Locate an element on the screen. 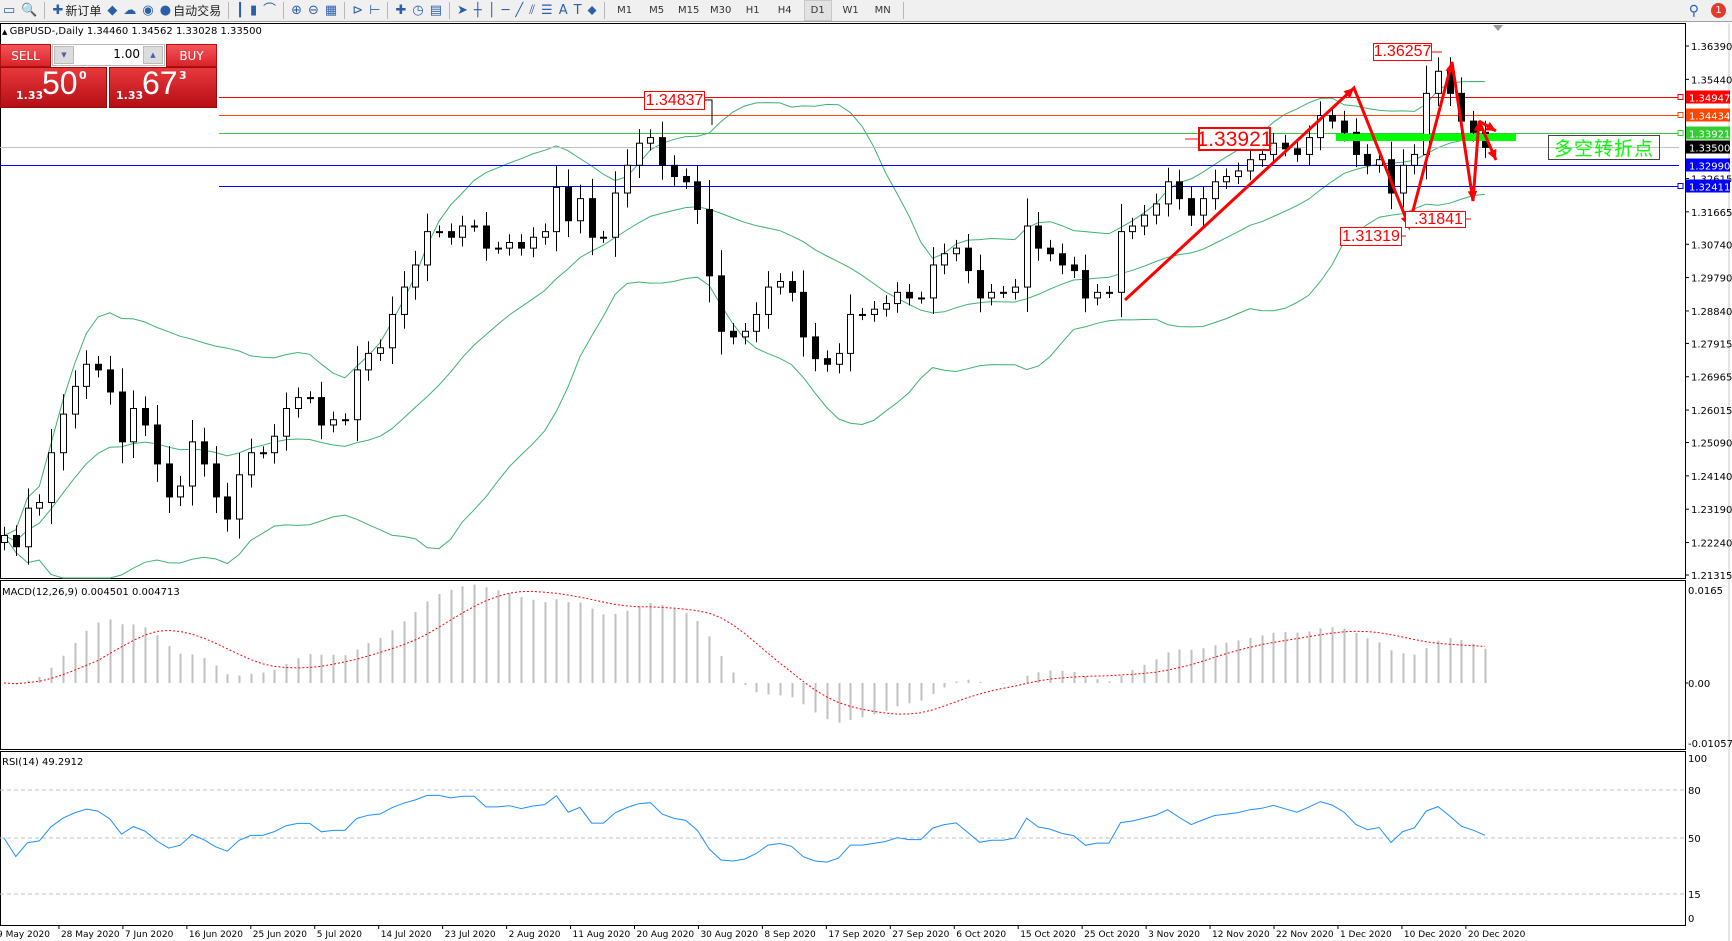 The width and height of the screenshot is (1732, 941). annotation-high-dec: 1.36257 is located at coordinates (1402, 52).